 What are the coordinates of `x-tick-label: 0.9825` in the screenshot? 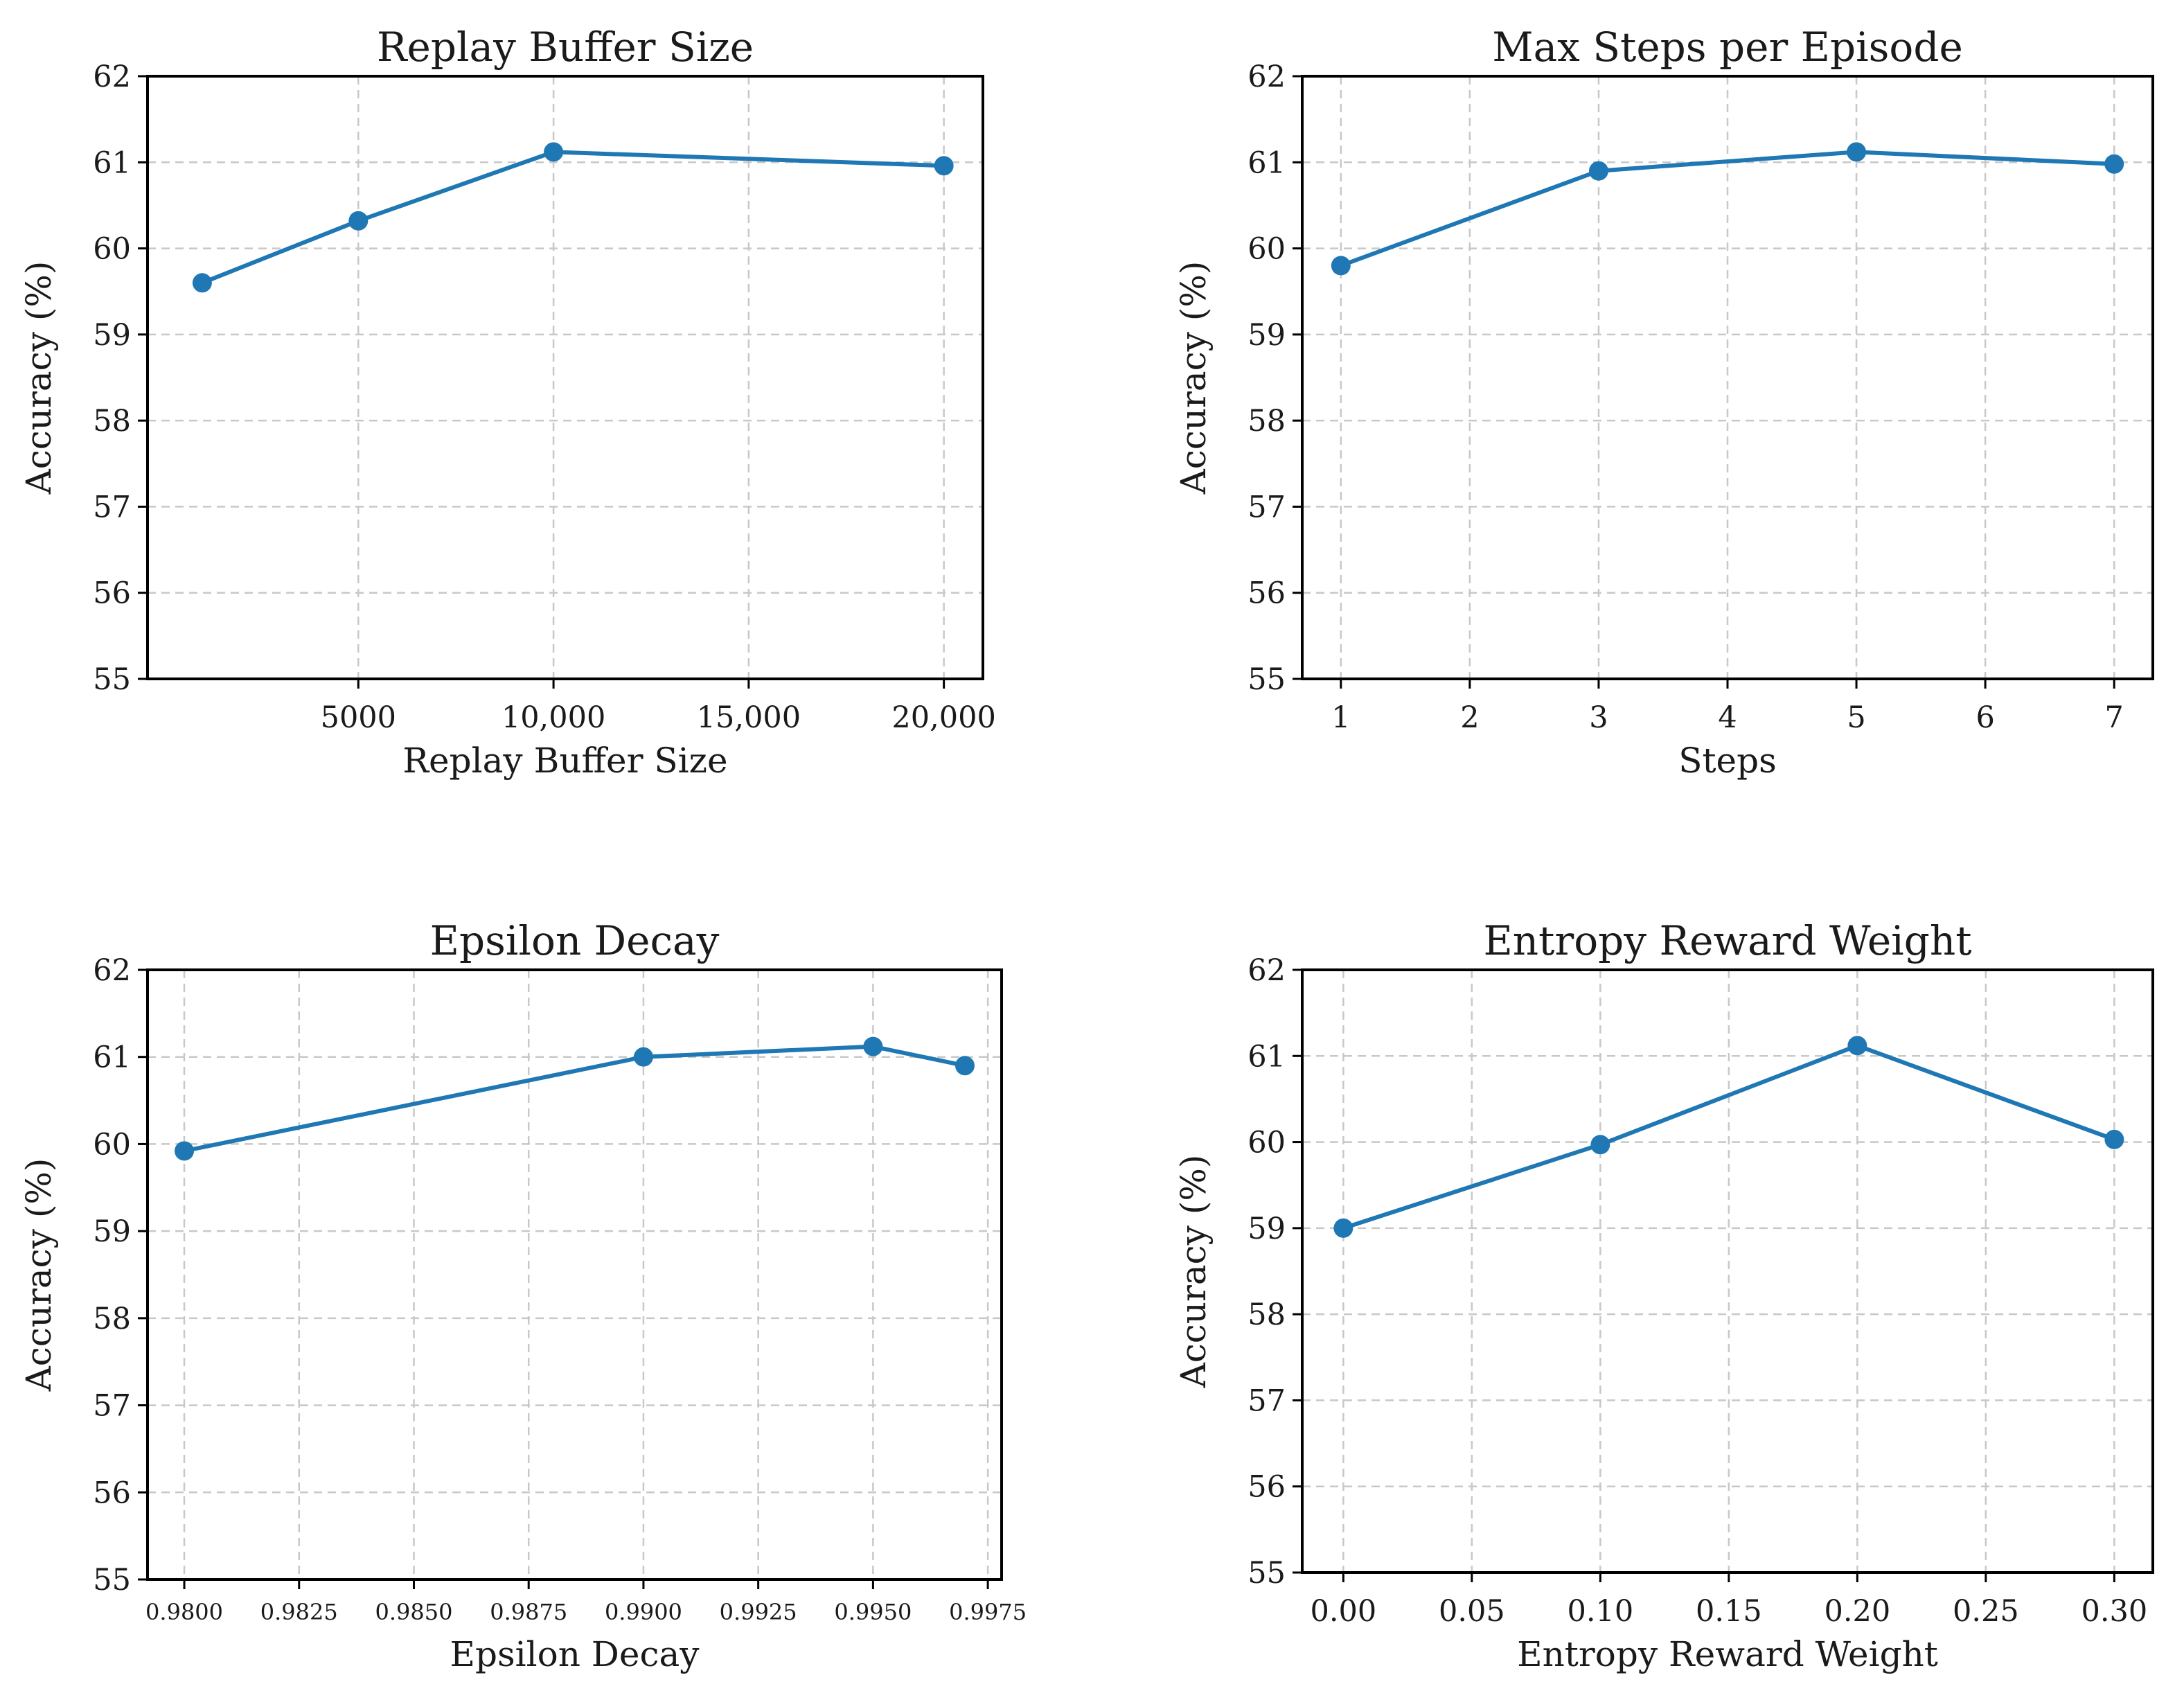 It's located at (299, 1612).